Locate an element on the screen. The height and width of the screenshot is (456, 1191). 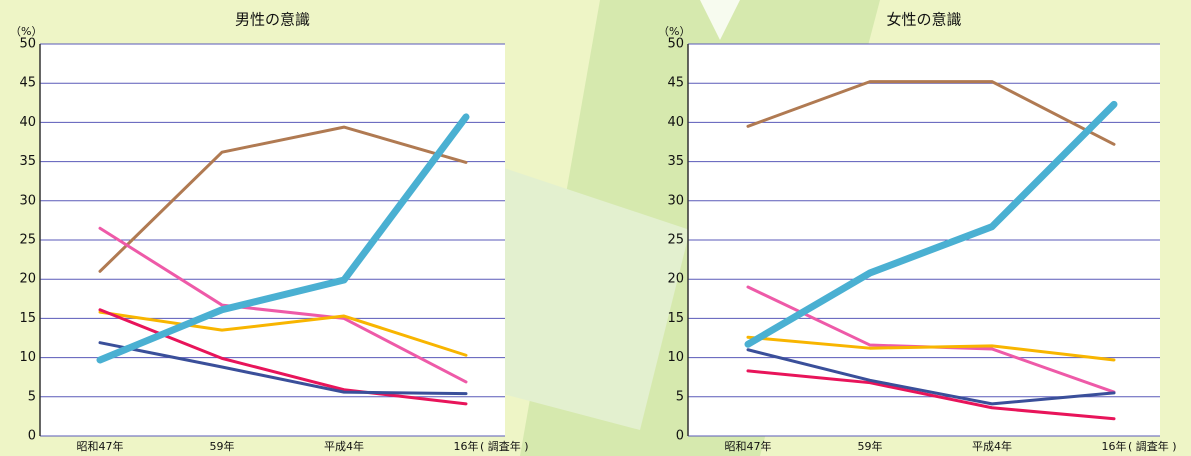
chart-title: 男性の意識 is located at coordinates (272, 20).